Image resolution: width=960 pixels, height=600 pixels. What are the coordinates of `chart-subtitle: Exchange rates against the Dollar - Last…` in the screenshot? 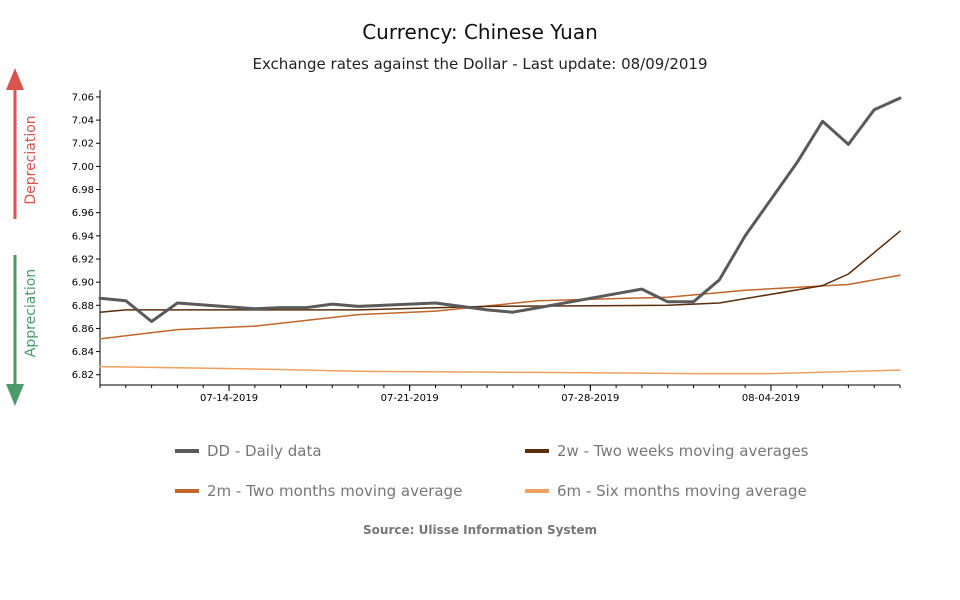 It's located at (480, 64).